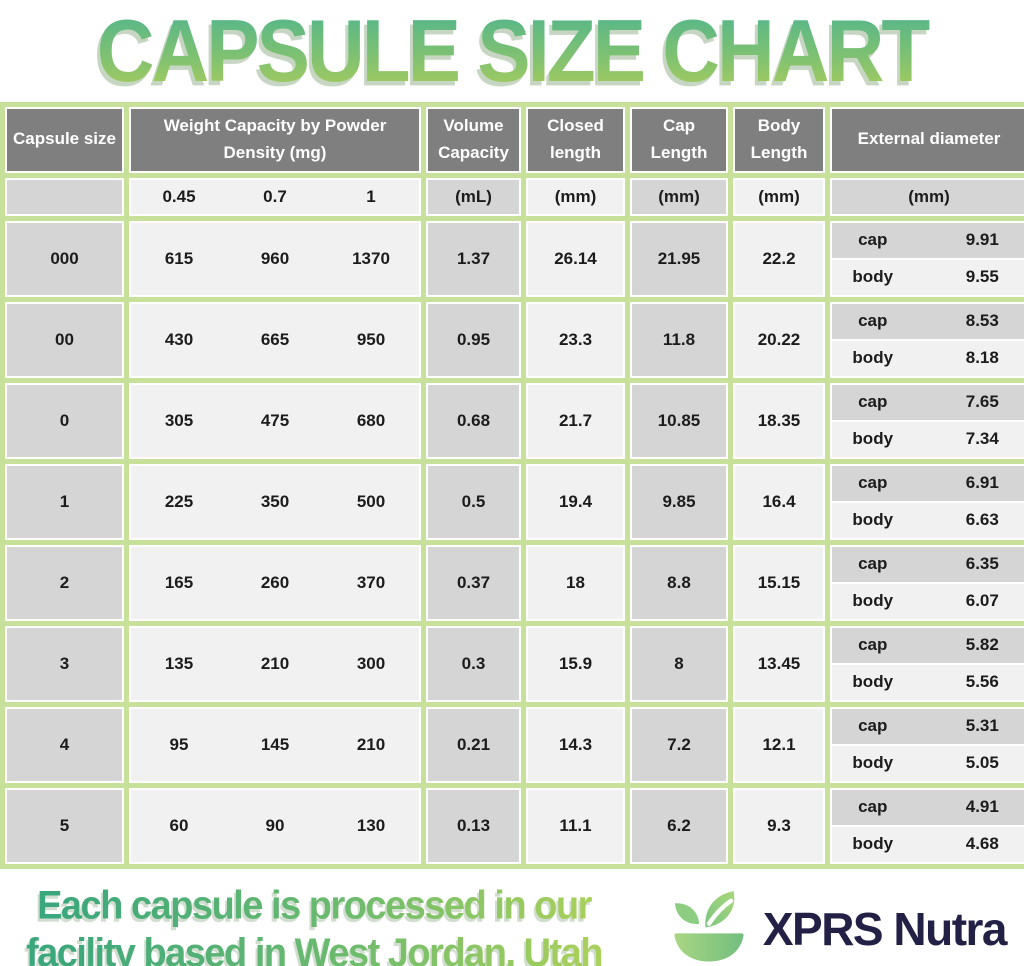 This screenshot has height=966, width=1024. Describe the element at coordinates (928, 726) in the screenshot. I see `external-diameter-cap-row: cap 5.31` at that location.